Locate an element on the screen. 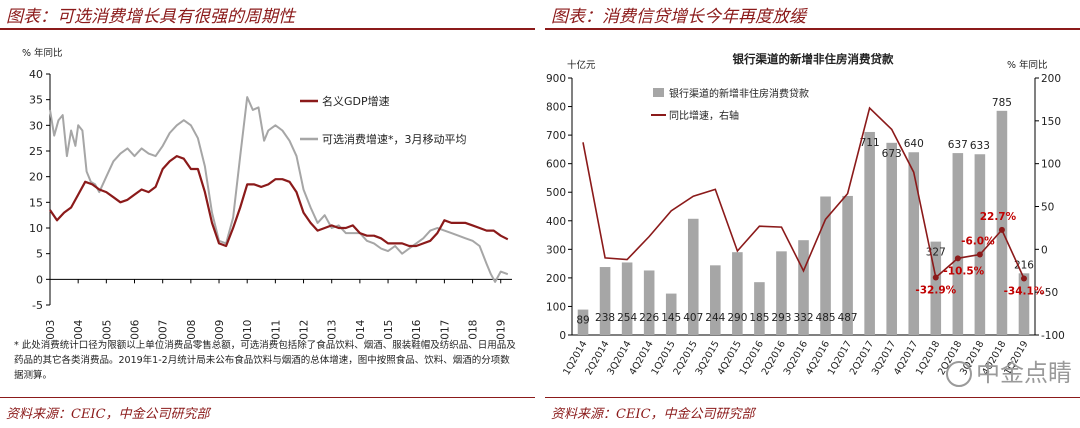 This screenshot has width=1080, height=428. right-bar-value-label: 244 is located at coordinates (715, 318).